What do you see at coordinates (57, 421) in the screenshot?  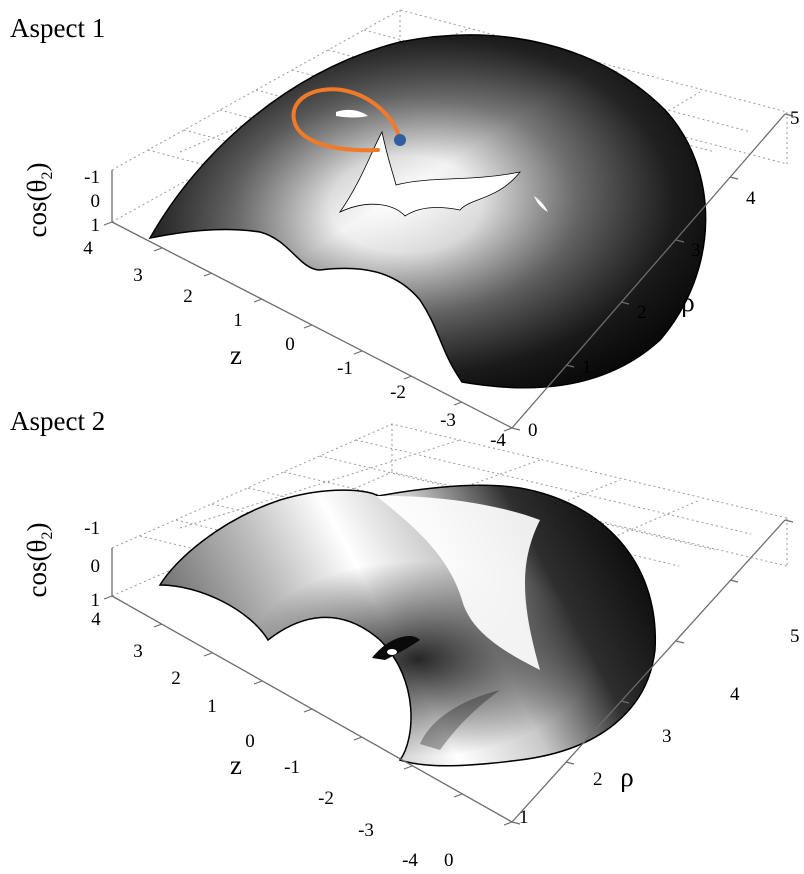 I see `panel-title: Aspect 2` at bounding box center [57, 421].